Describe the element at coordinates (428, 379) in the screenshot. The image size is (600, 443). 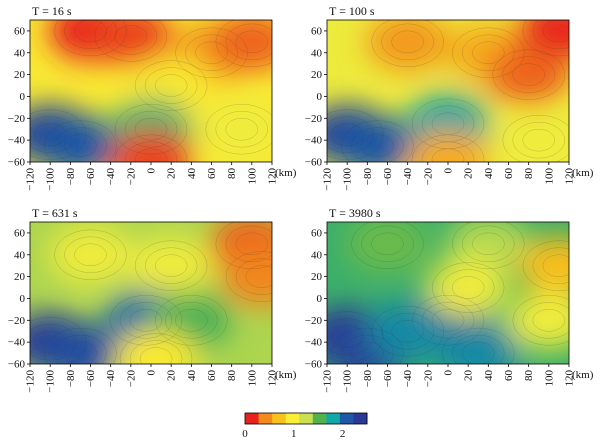
I see `x-tick-label: −20` at that location.